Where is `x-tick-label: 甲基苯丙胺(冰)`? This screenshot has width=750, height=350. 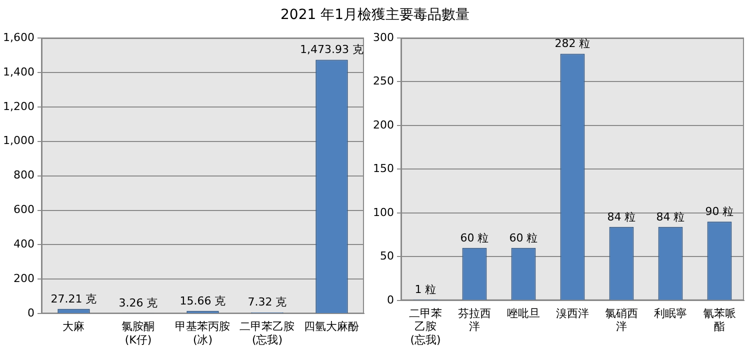 x-tick-label: 甲基苯丙胺(冰) is located at coordinates (202, 333).